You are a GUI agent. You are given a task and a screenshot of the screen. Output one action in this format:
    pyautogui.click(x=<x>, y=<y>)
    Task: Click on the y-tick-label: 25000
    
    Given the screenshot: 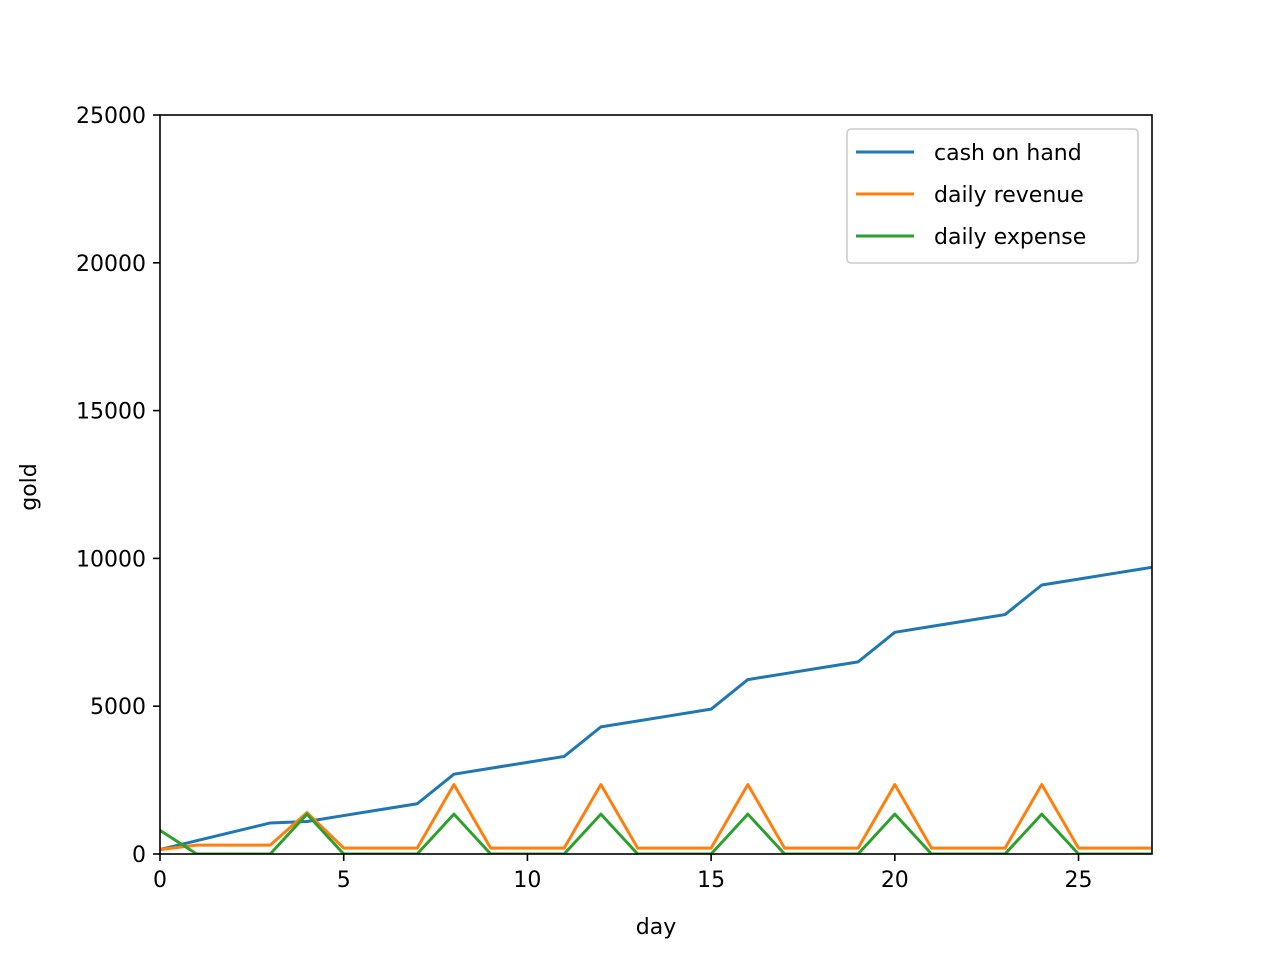 What is the action you would take?
    pyautogui.click(x=111, y=116)
    